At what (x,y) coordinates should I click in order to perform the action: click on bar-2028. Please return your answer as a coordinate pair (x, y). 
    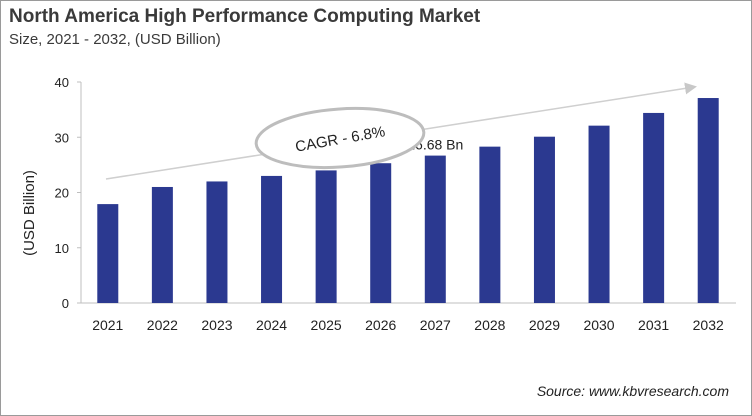
    Looking at the image, I should click on (490, 224).